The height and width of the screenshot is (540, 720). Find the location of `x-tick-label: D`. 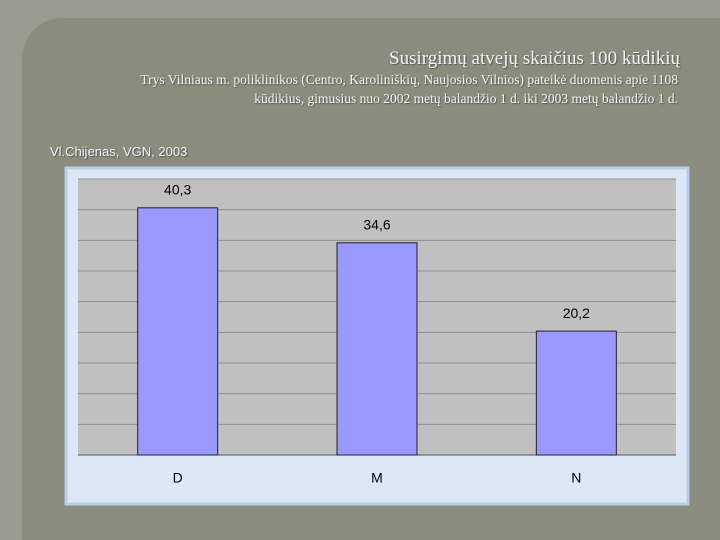

x-tick-label: D is located at coordinates (178, 478).